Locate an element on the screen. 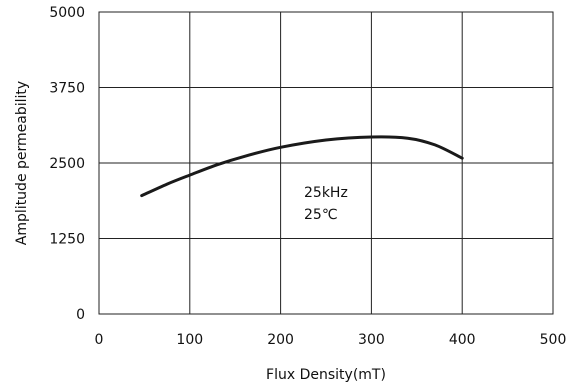 This screenshot has width=583, height=389. y-axis-title: Amplitude permeability is located at coordinates (22, 163).